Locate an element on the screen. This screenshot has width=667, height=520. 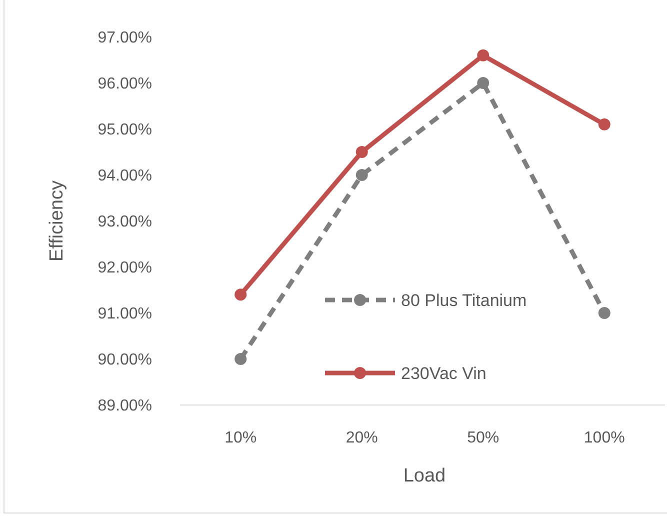
y-tick-label: 89.00% is located at coordinates (125, 406).